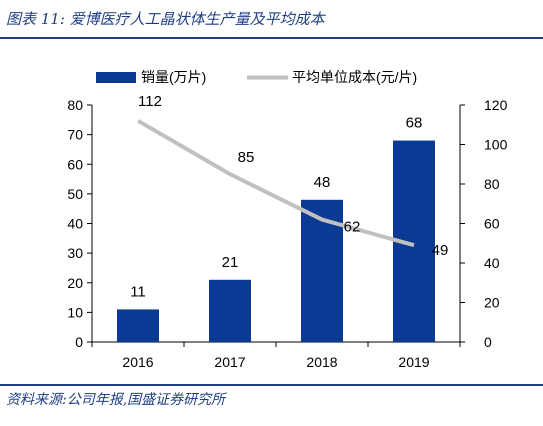 This screenshot has width=543, height=426. Describe the element at coordinates (116, 77) in the screenshot. I see `legend-bar-swatch` at that location.